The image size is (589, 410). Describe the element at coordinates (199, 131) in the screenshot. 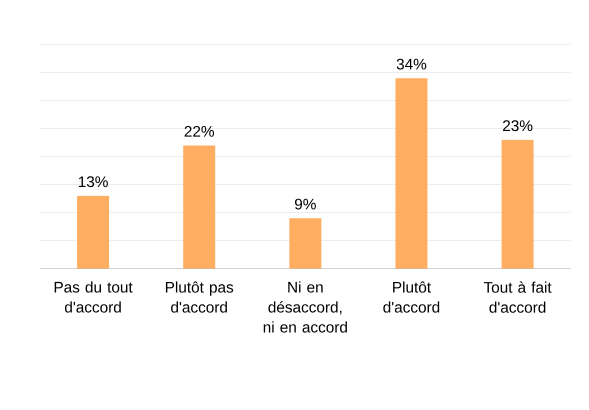

I see `data-label: 22%` at that location.